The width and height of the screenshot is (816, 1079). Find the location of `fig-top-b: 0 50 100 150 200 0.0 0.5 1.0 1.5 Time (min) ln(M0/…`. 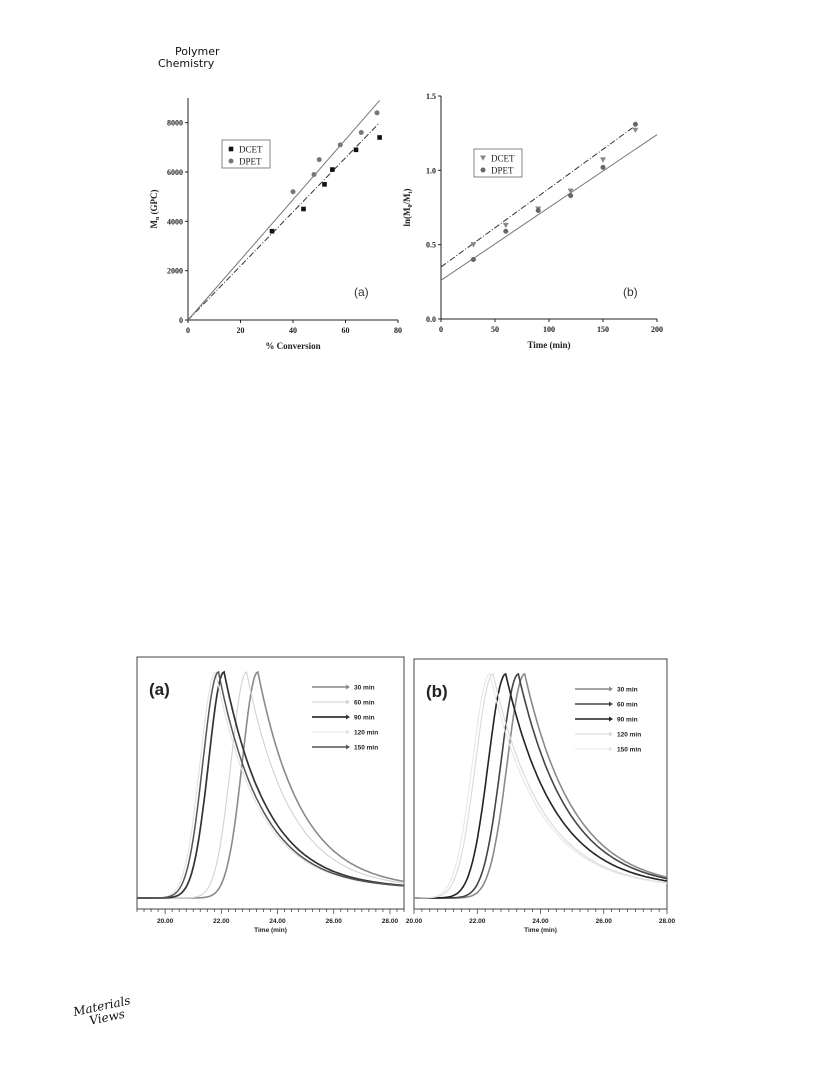

fig-top-b: 0 50 100 150 200 0.0 0.5 1.0 1.5 Time (min) ln(M0/… is located at coordinates (532, 221).